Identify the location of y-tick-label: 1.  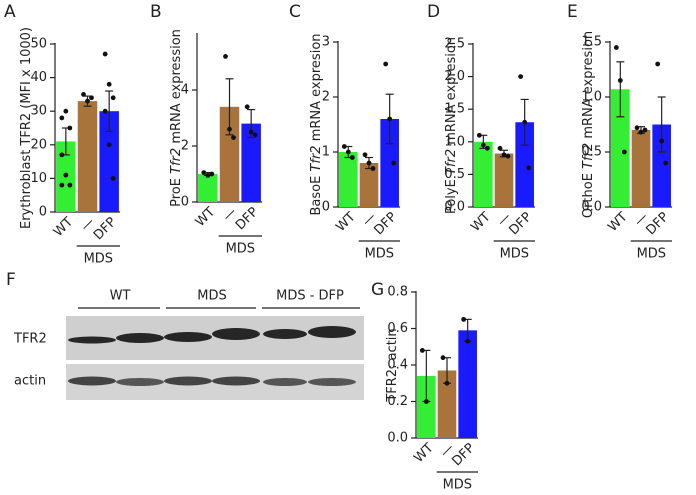
(326, 152).